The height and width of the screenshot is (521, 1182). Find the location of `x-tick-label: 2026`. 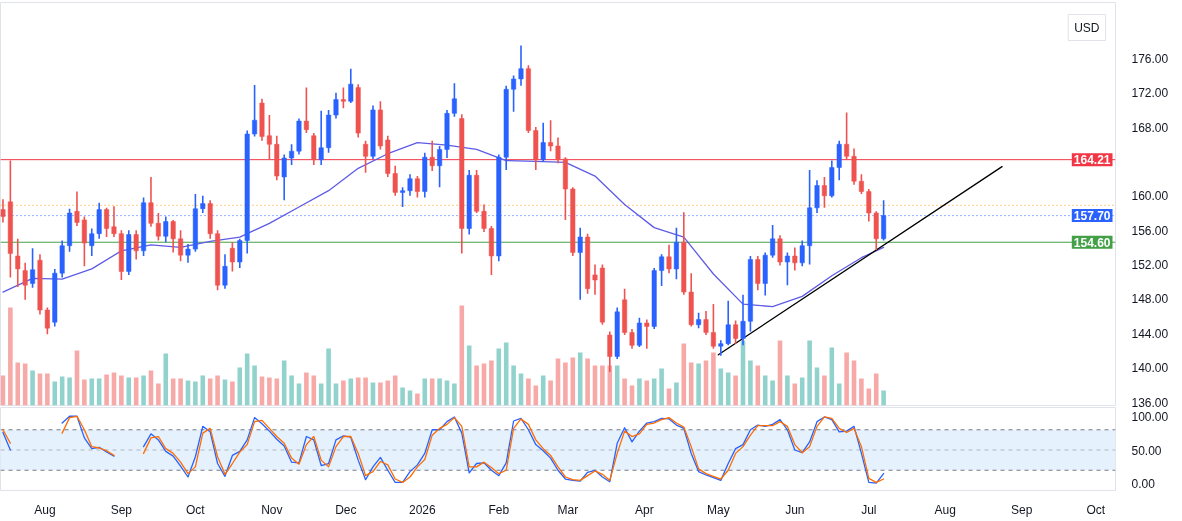

x-tick-label: 2026 is located at coordinates (422, 509).